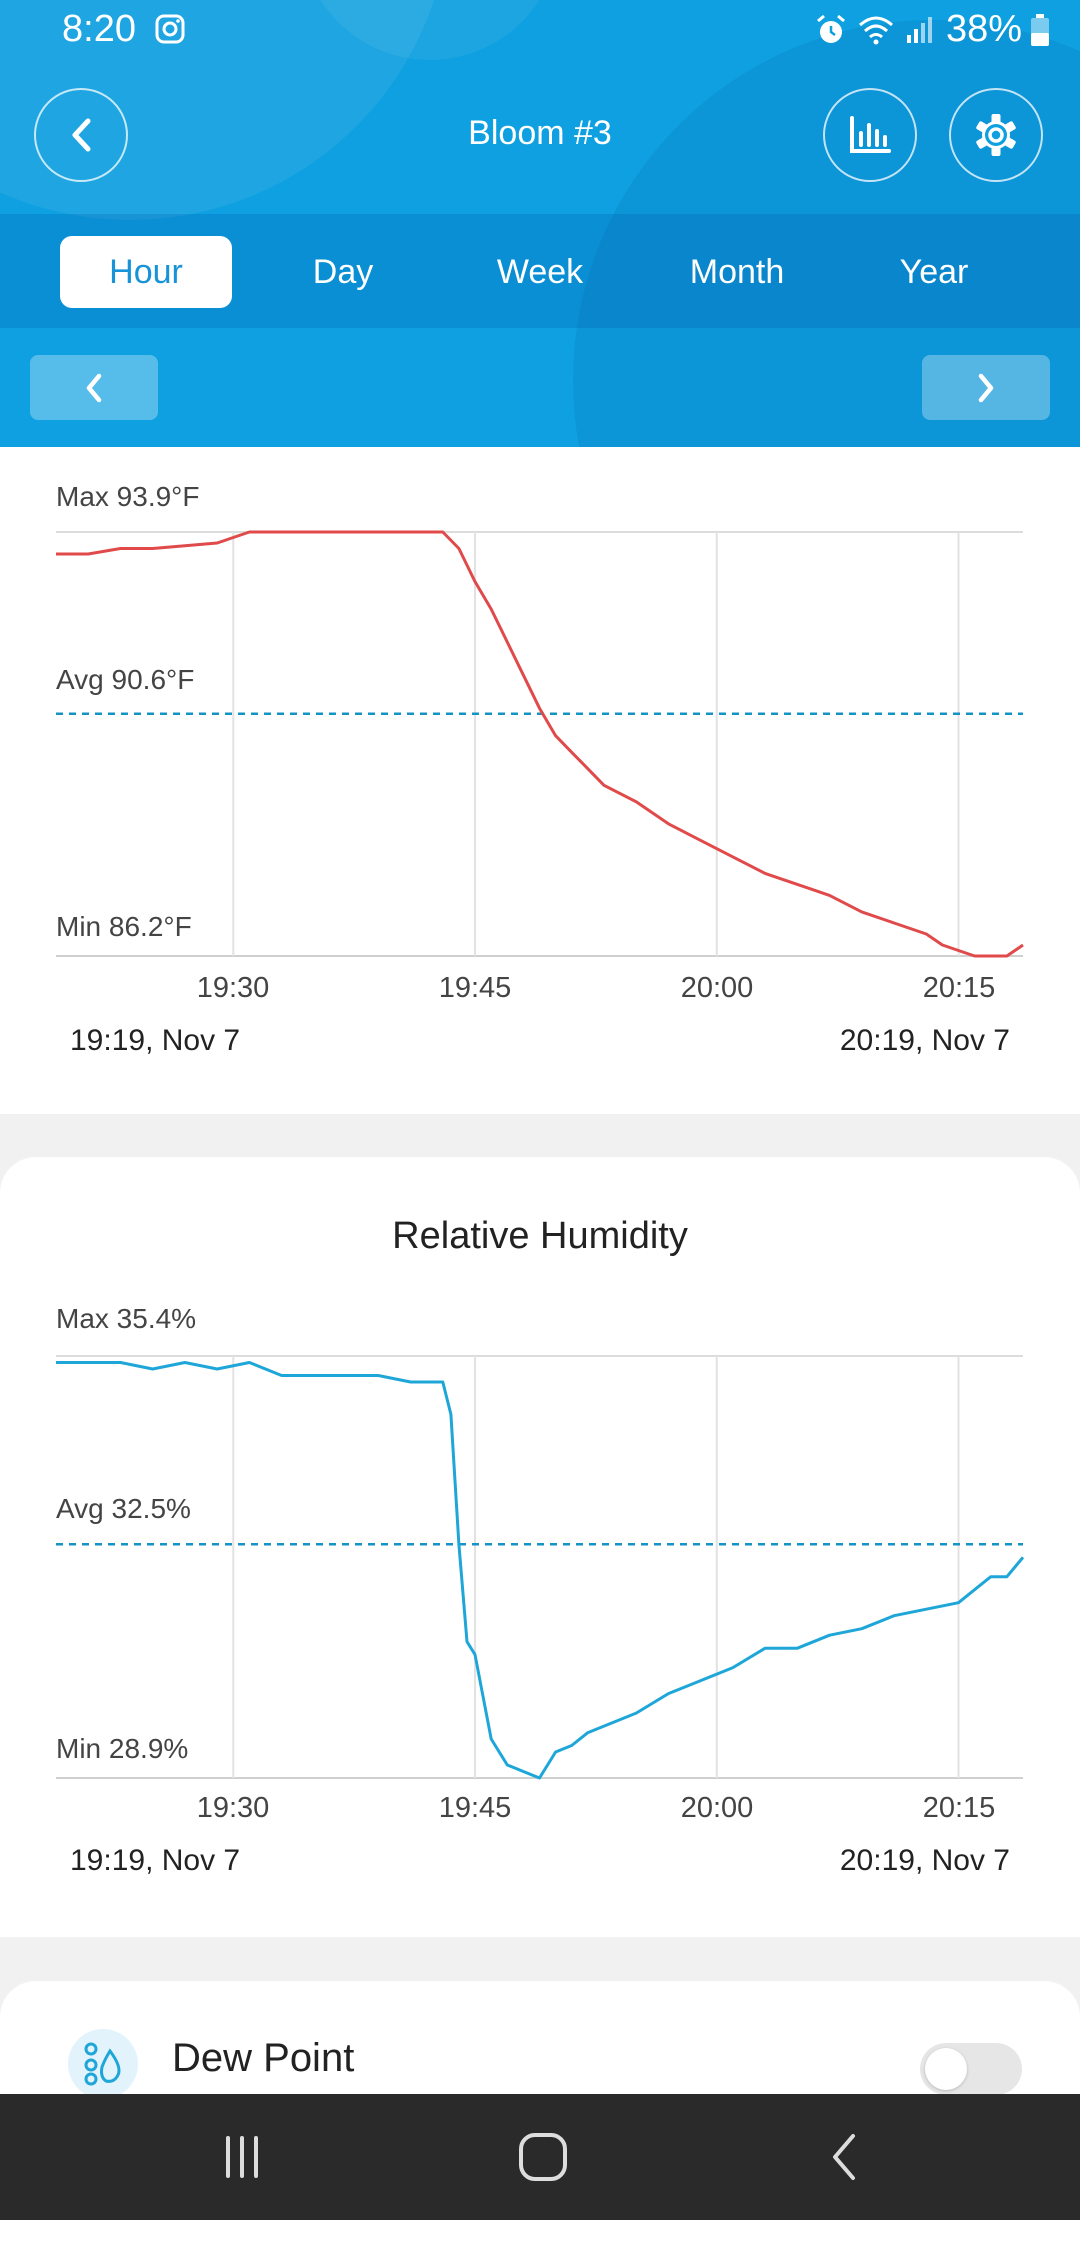 This screenshot has width=1080, height=2241. I want to click on statistics-button, so click(870, 135).